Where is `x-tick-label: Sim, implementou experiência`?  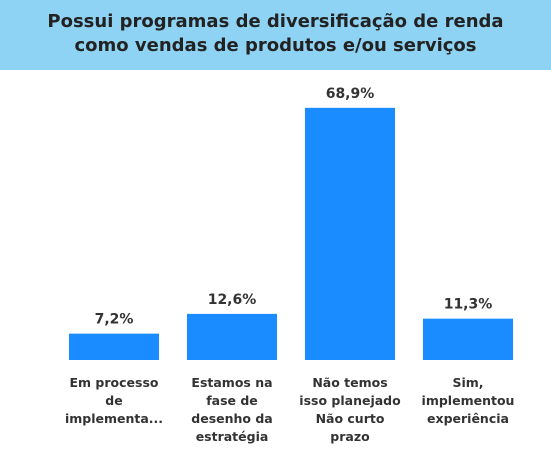
x-tick-label: Sim, implementou experiência is located at coordinates (468, 400).